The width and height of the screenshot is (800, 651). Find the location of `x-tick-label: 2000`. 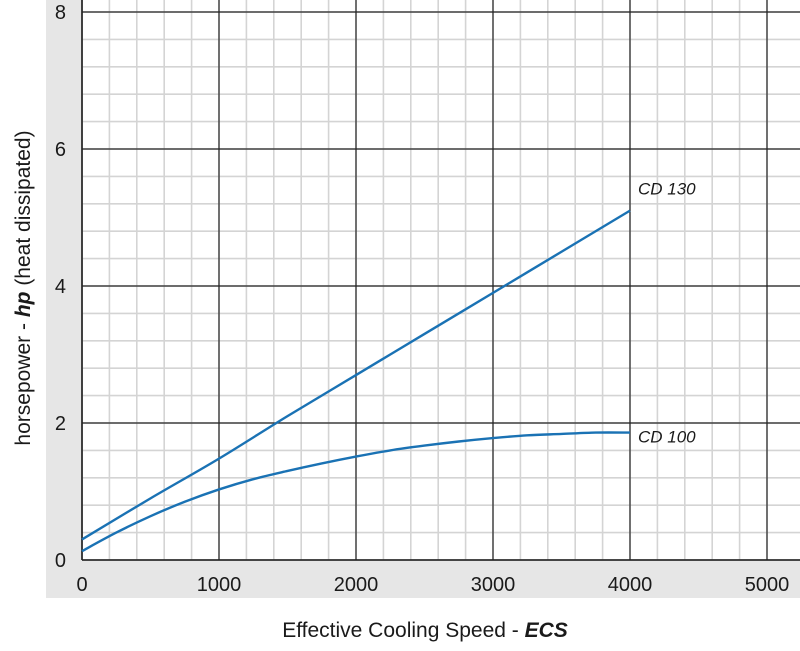

x-tick-label: 2000 is located at coordinates (356, 585).